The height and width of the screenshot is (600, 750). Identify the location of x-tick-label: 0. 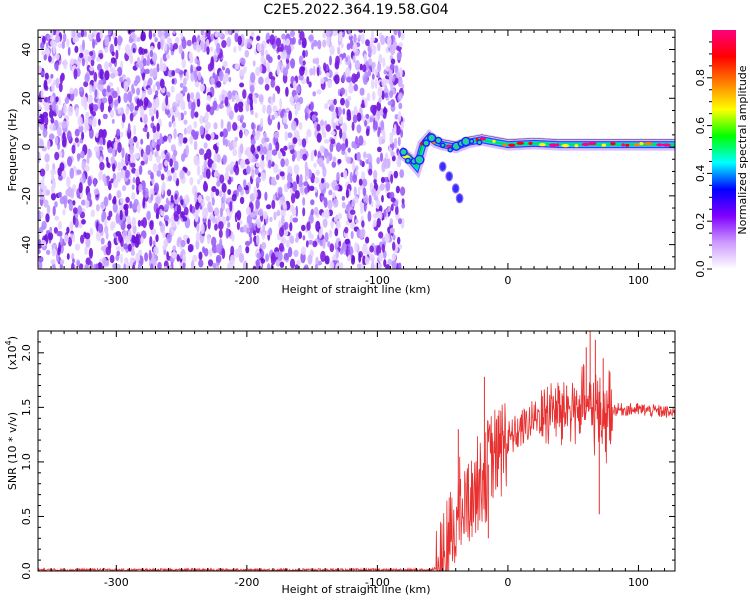
(507, 582).